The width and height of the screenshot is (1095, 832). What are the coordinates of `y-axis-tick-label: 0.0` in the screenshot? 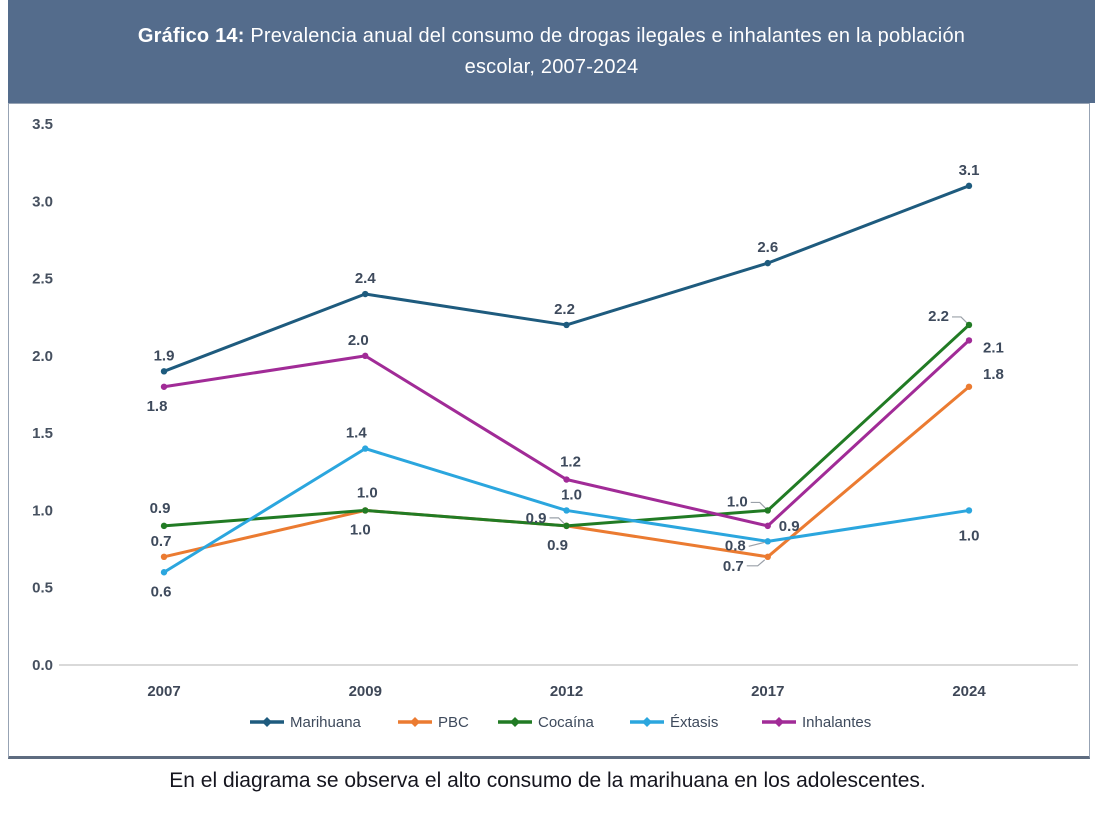 It's located at (42, 665).